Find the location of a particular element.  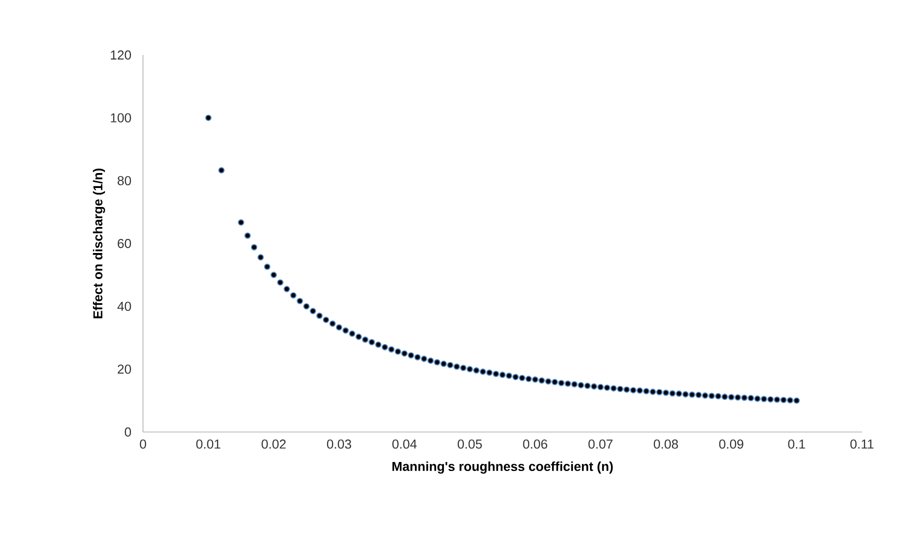

y-tick-label: 0 is located at coordinates (128, 432).